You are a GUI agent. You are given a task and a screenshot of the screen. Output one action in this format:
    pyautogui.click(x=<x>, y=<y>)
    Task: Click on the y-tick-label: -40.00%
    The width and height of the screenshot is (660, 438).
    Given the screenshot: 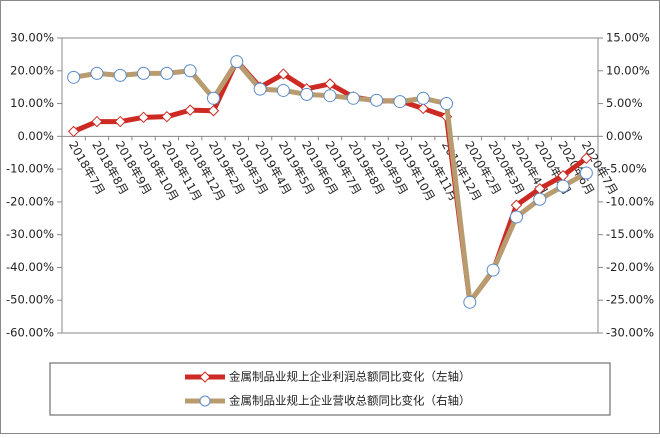 What is the action you would take?
    pyautogui.click(x=30, y=267)
    